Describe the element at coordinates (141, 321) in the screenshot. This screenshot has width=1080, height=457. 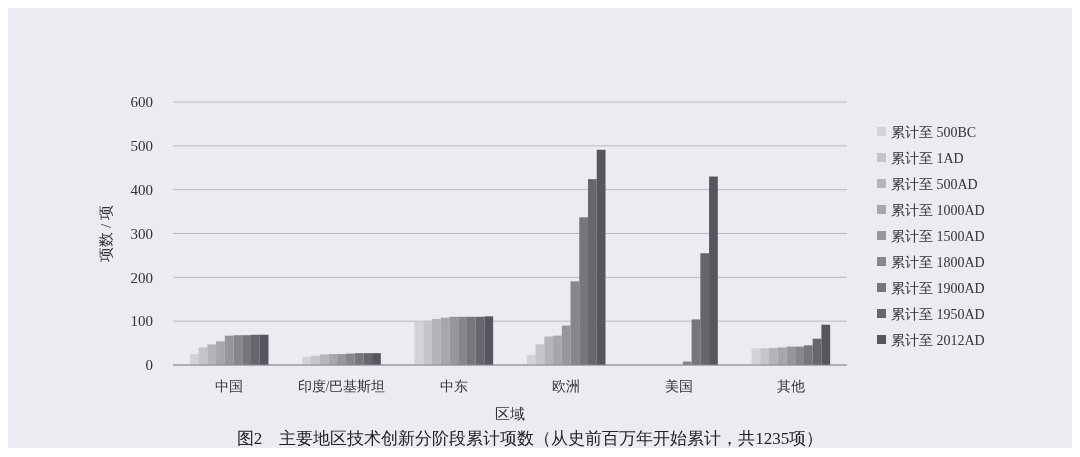
I see `y-tick-label: 100` at that location.